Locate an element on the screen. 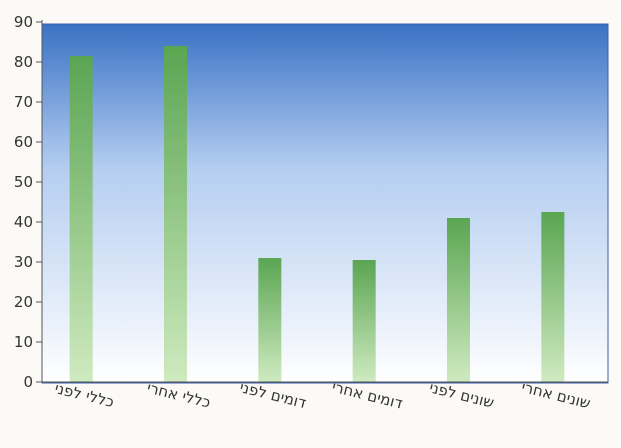  y-tick-label: 90 is located at coordinates (23, 22).